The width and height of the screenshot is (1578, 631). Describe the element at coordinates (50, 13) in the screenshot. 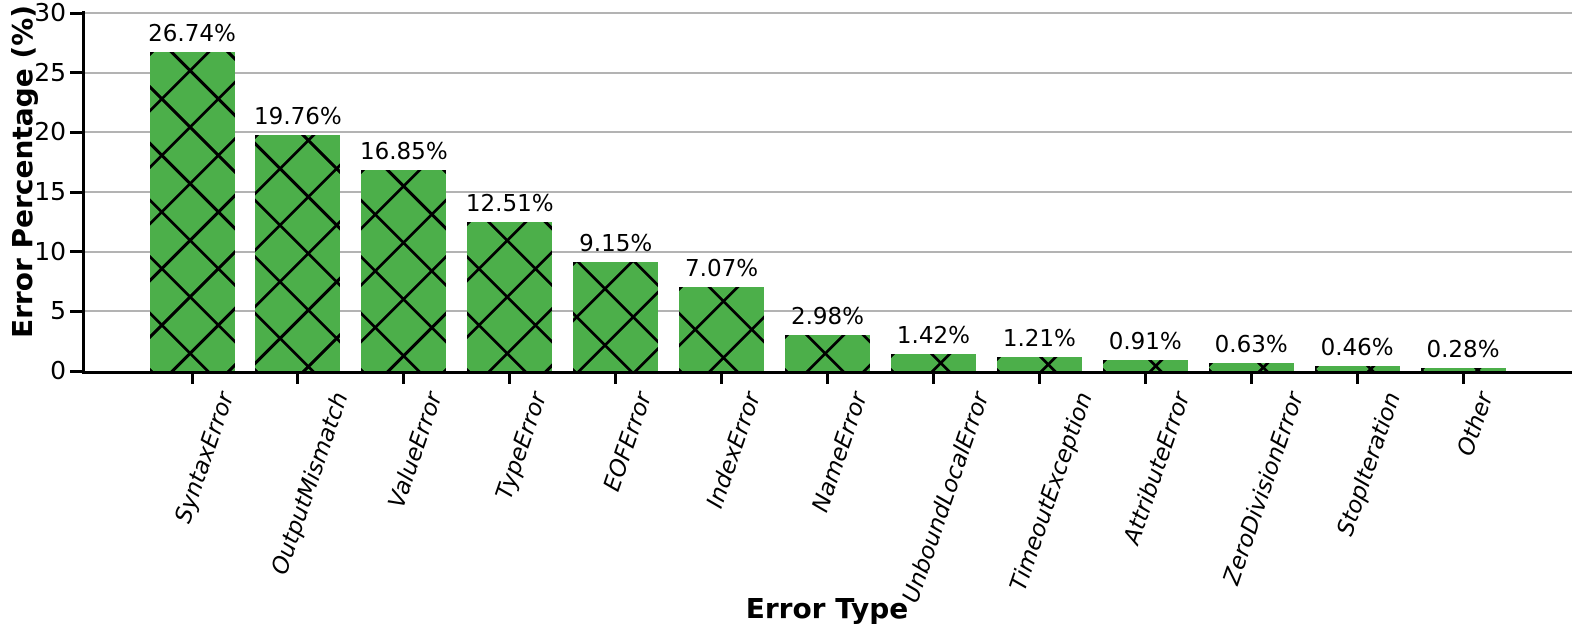

I see `y-tick-label: 30` at that location.